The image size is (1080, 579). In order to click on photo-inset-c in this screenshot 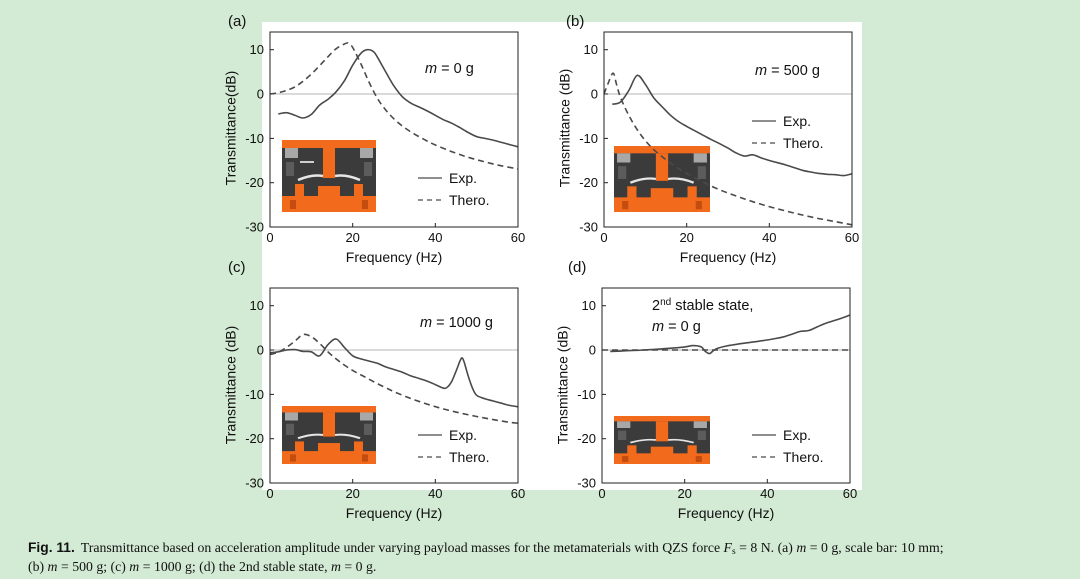, I will do `click(329, 435)`.